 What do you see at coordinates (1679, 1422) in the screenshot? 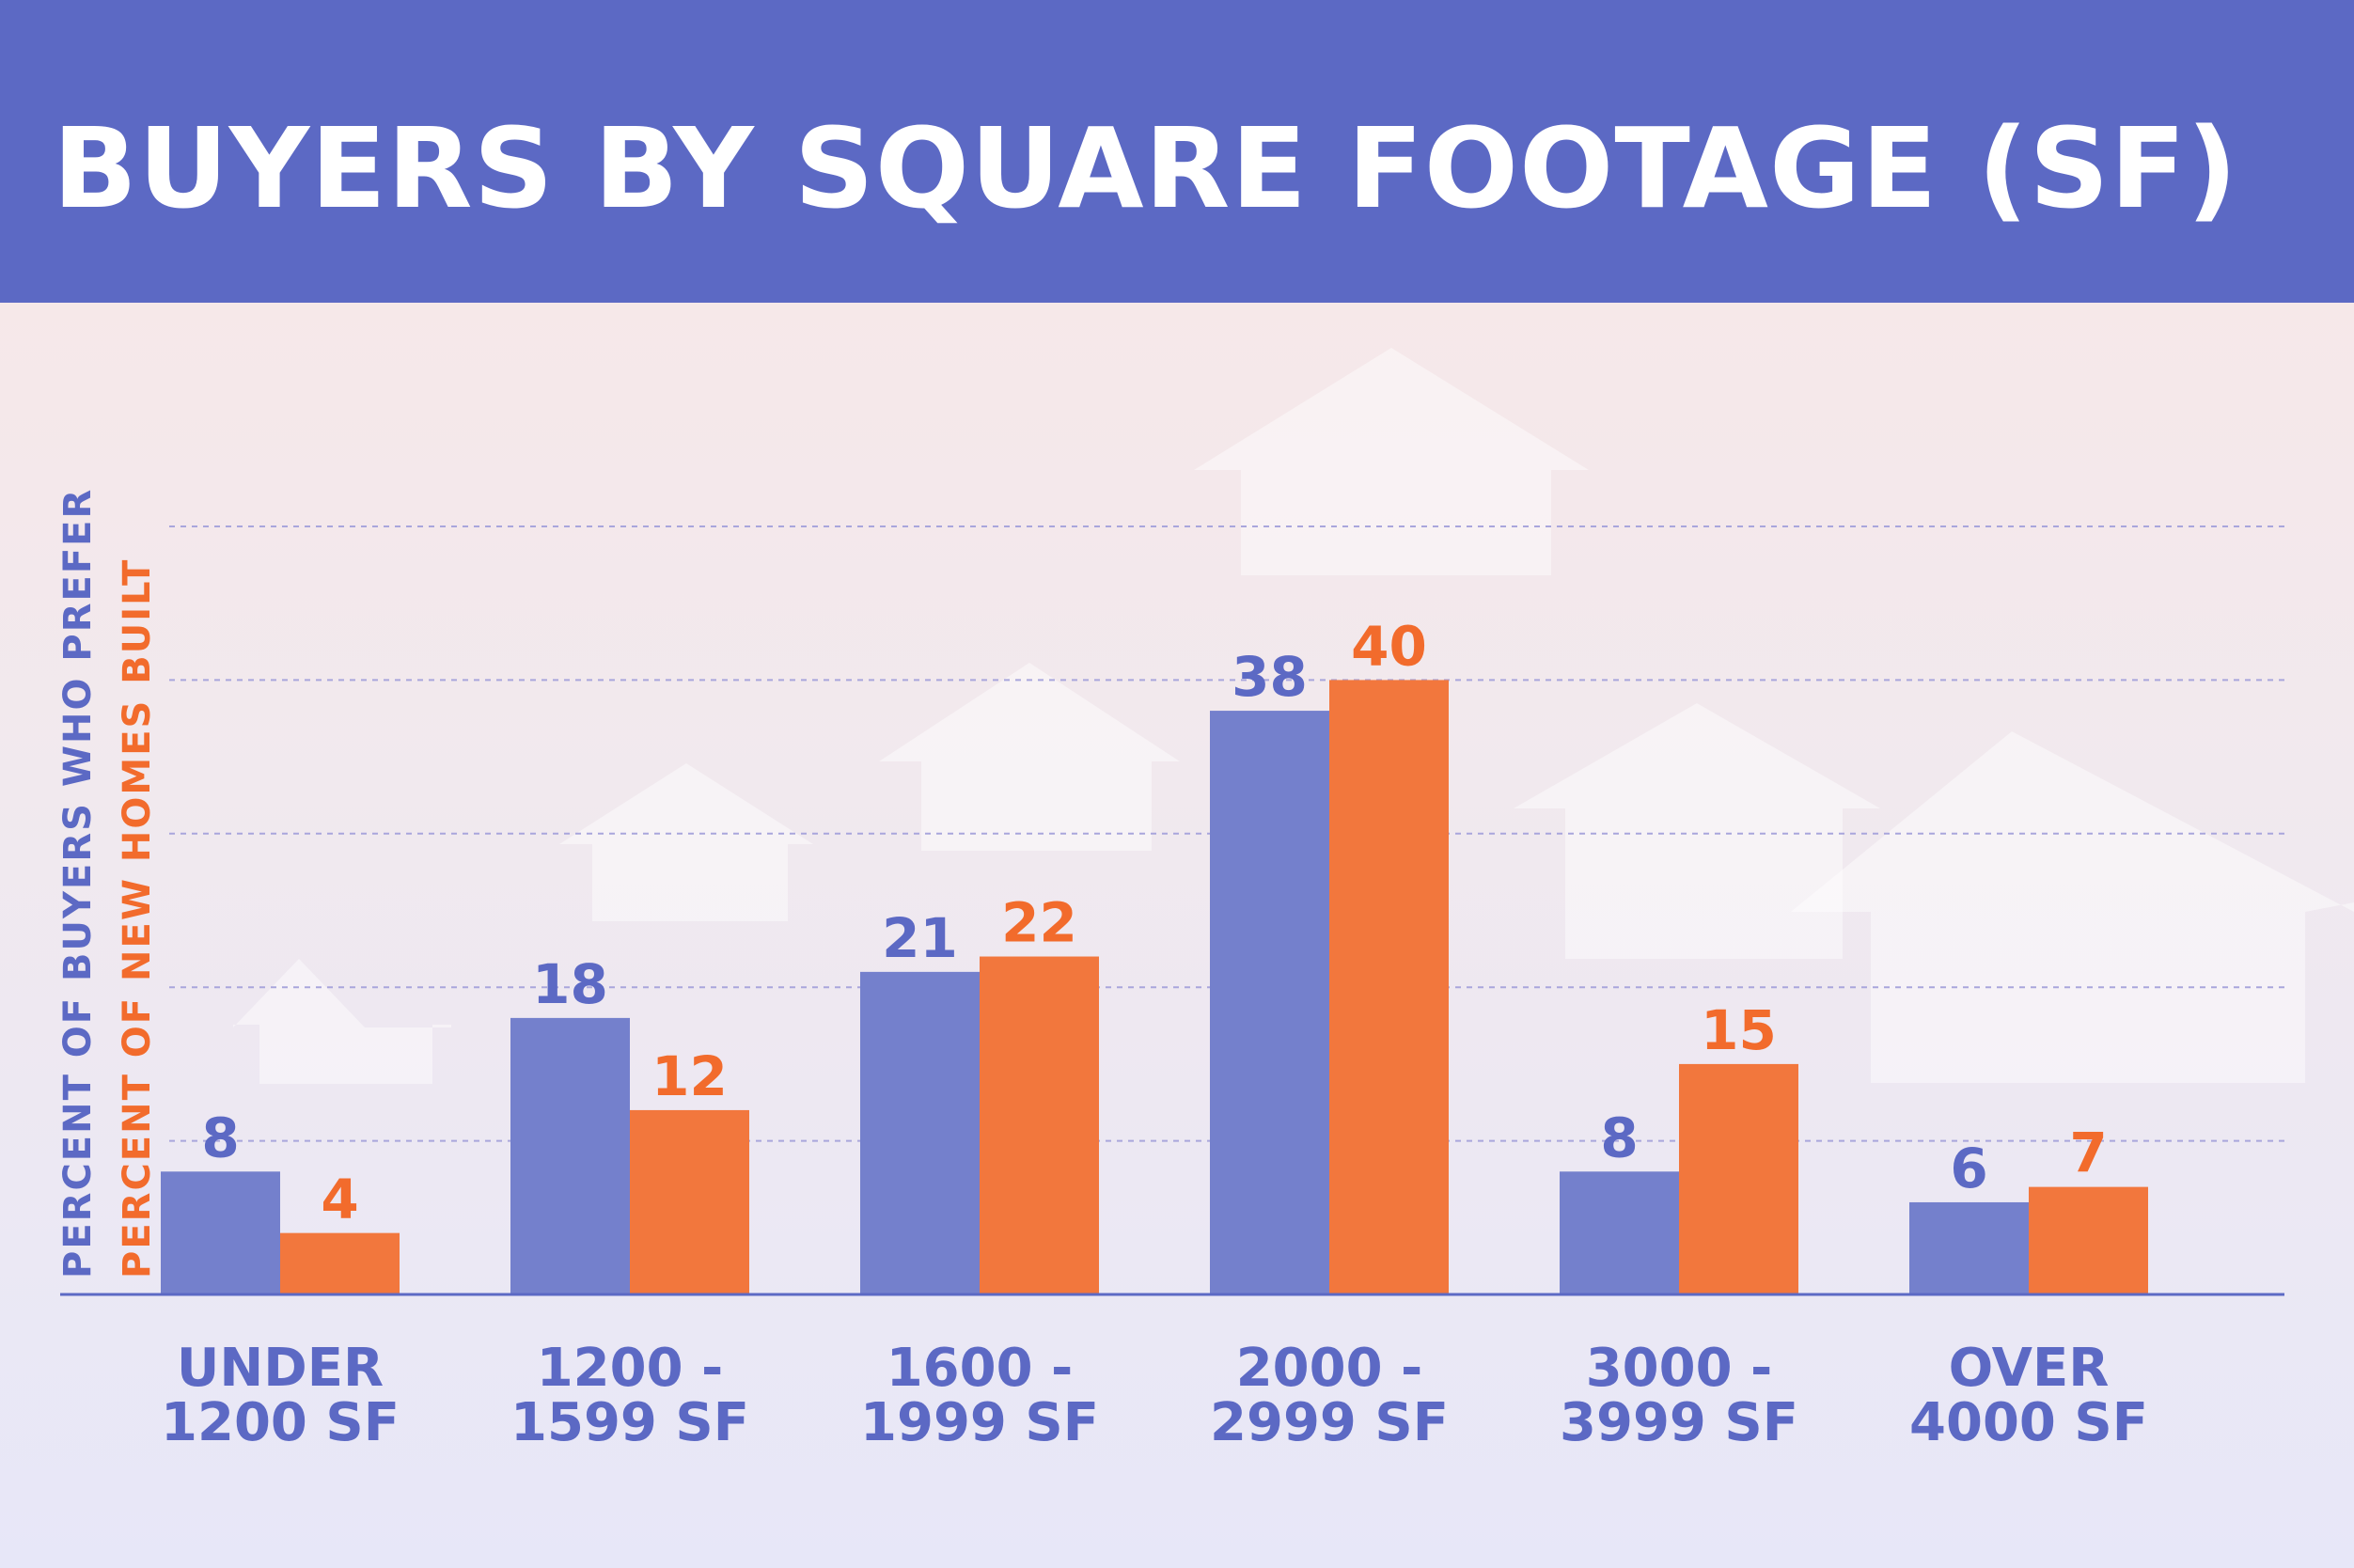
I see `x-tick-label: 3999 SF` at bounding box center [1679, 1422].